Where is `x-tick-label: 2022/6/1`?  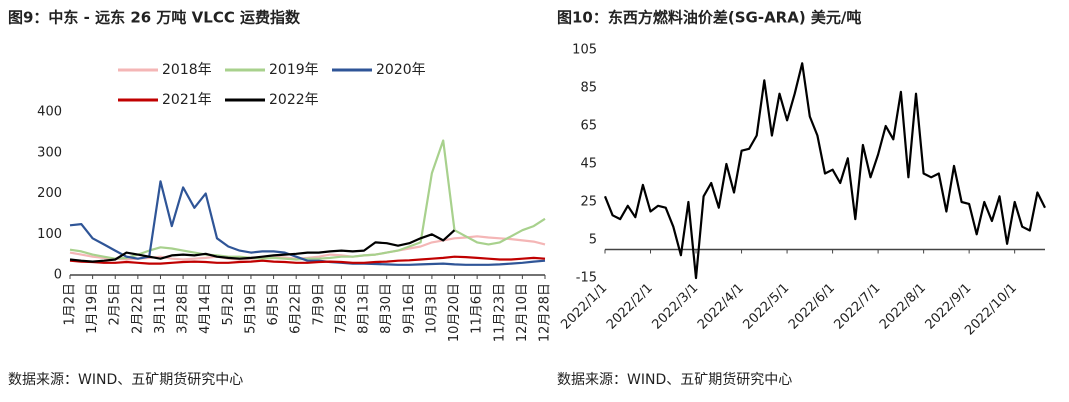 x-tick-label: 2022/6/1 is located at coordinates (812, 307).